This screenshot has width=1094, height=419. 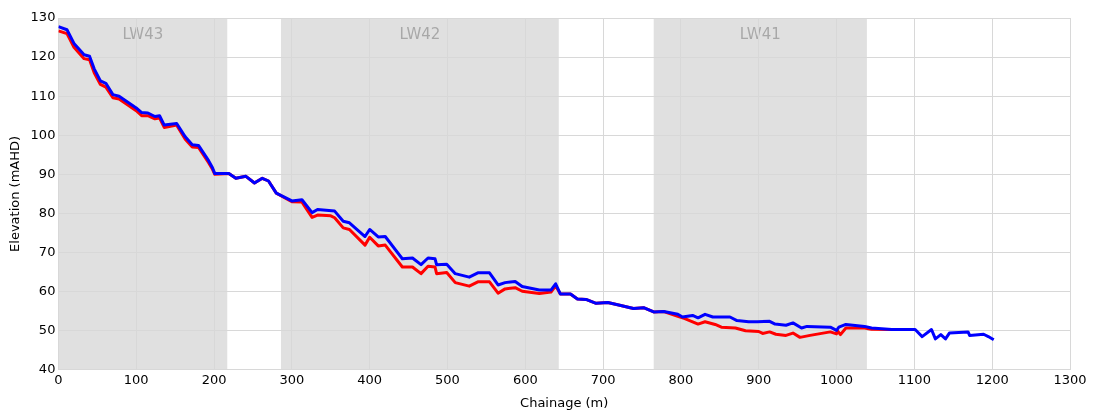 What do you see at coordinates (43, 134) in the screenshot?
I see `y-tick-label: 100` at bounding box center [43, 134].